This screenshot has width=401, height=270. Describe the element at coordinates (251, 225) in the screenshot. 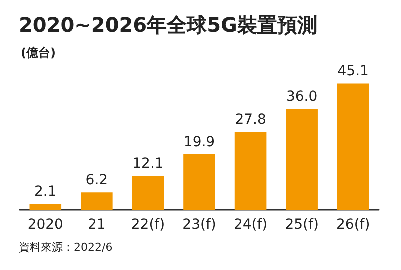

I see `x-tick-label: 24(f)` at that location.